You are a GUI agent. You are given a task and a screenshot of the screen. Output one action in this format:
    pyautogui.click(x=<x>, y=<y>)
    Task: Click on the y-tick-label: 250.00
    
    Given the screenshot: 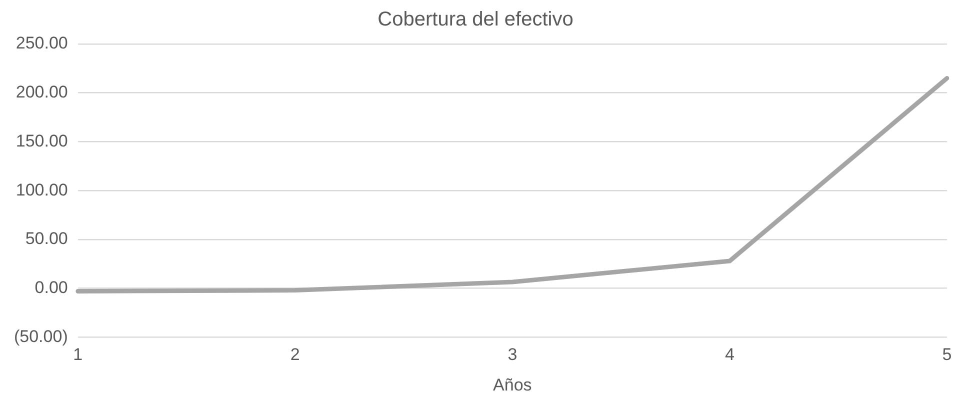 What is the action you would take?
    pyautogui.click(x=42, y=43)
    